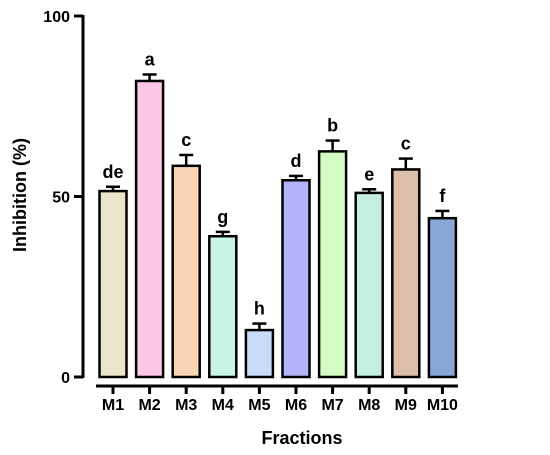  Describe the element at coordinates (296, 405) in the screenshot. I see `x-tick-label-m6: M6` at that location.